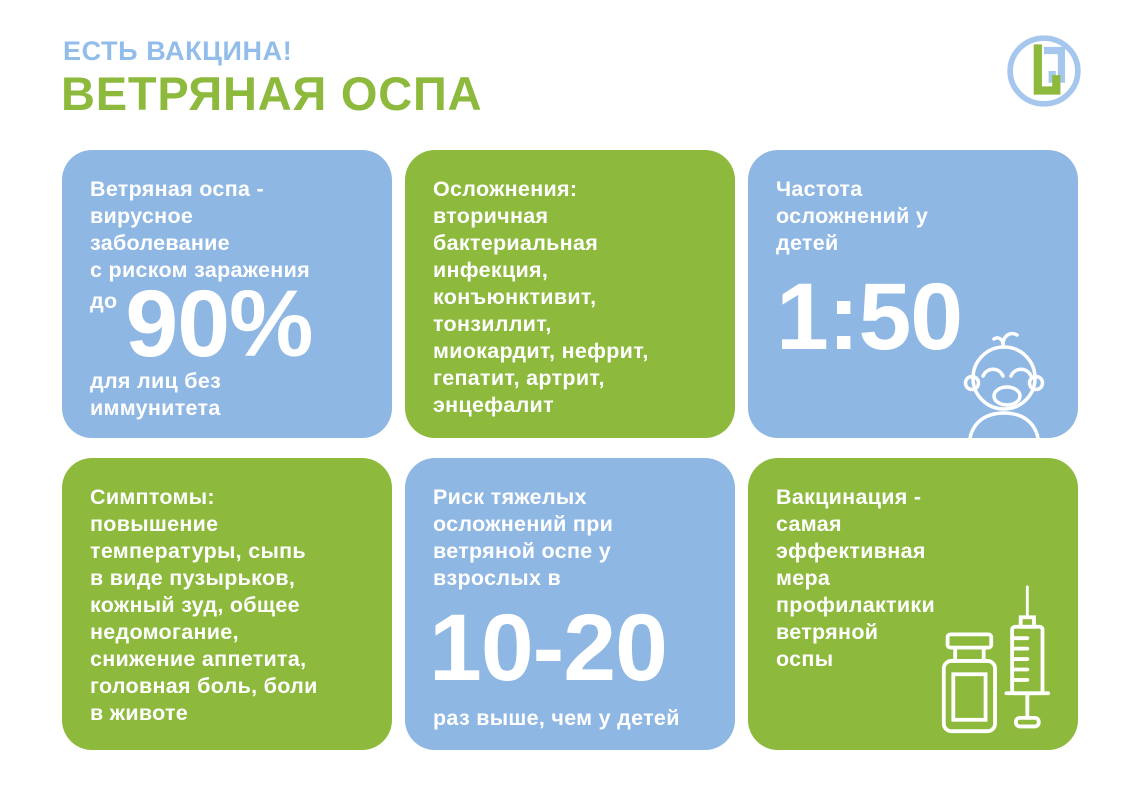  What do you see at coordinates (178, 51) in the screenshot?
I see `header-kicker: ЕСТЬ ВАКЦИНА!` at bounding box center [178, 51].